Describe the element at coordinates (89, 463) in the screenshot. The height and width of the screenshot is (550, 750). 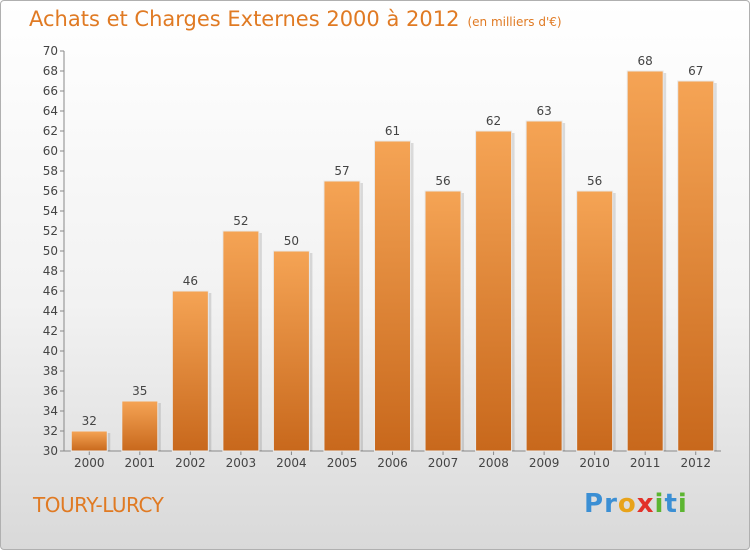
I see `x-tick-label: 2000` at that location.